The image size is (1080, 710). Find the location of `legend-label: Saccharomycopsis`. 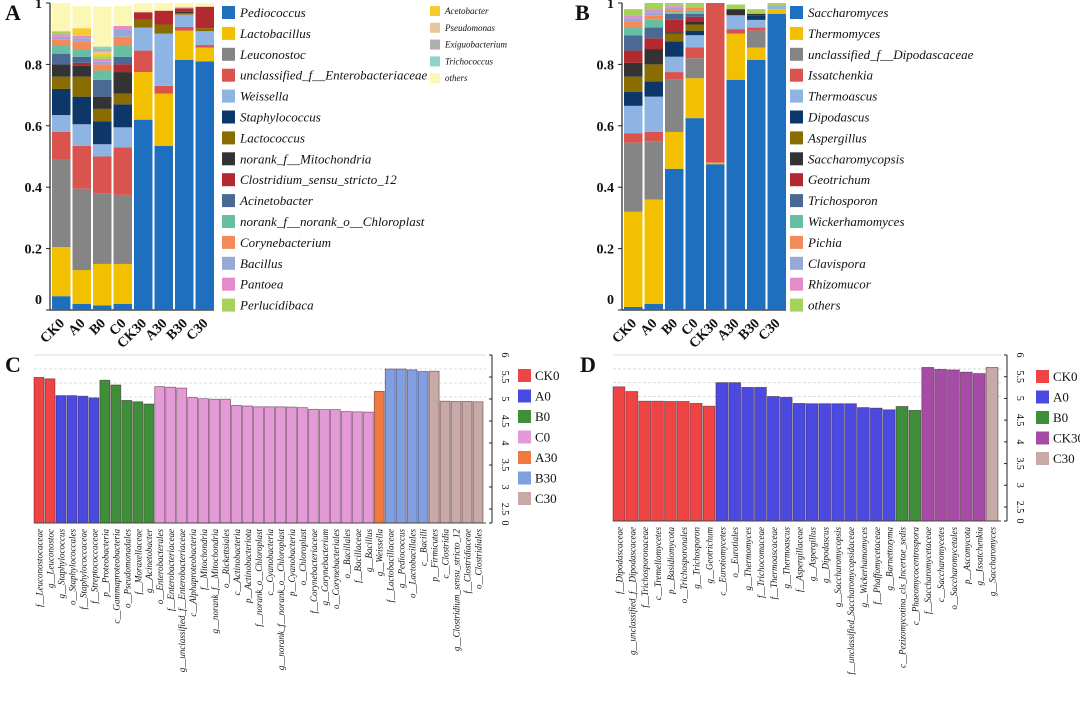

legend-label: Saccharomycopsis is located at coordinates (856, 158).